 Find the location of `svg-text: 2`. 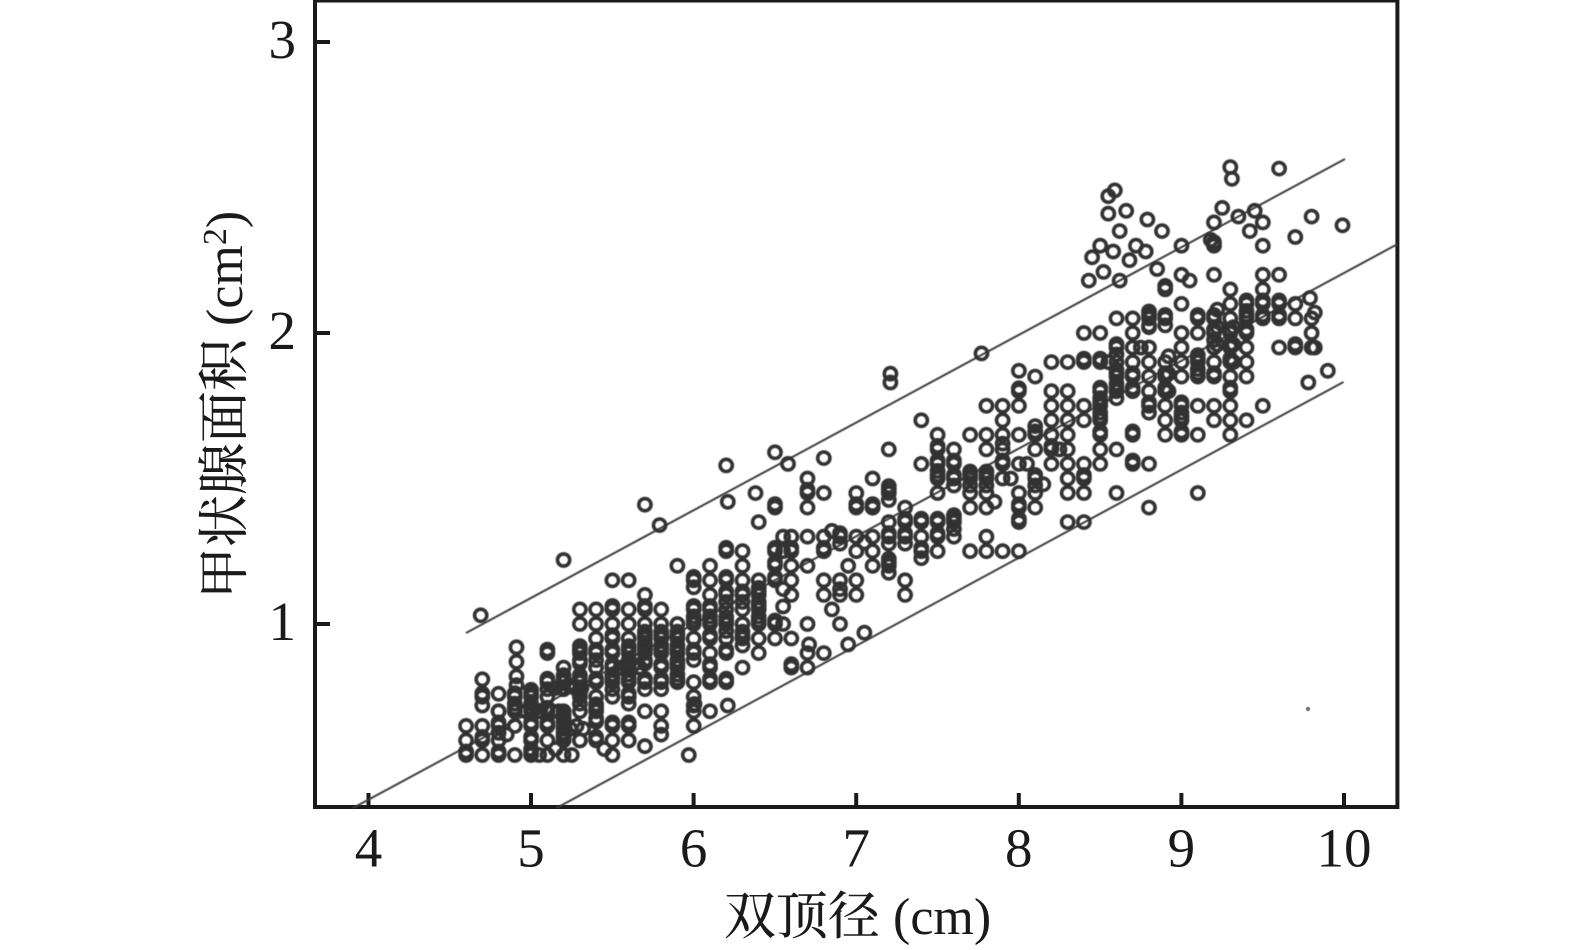

svg-text: 2 is located at coordinates (283, 330).